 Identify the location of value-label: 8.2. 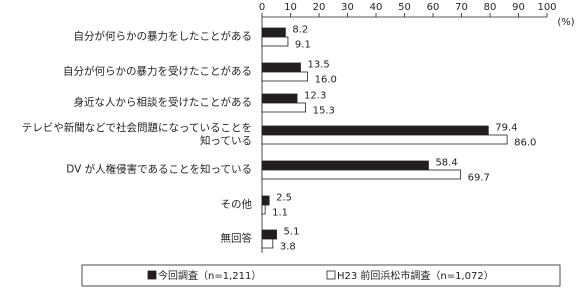
(300, 30).